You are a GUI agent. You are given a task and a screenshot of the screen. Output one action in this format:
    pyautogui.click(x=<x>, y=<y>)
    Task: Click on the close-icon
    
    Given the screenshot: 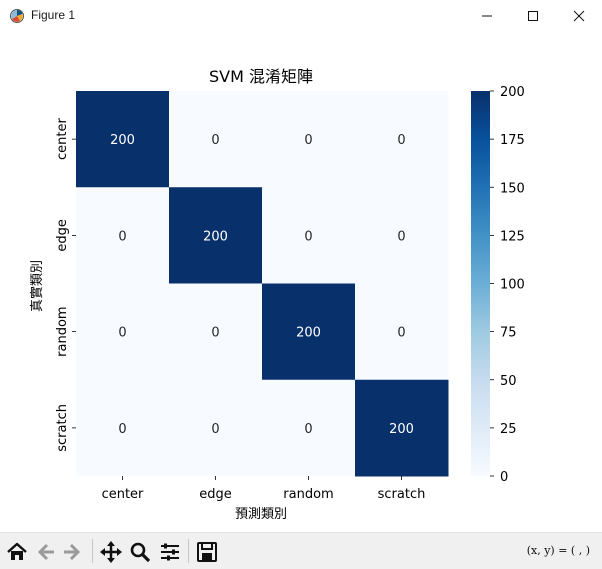 What is the action you would take?
    pyautogui.click(x=579, y=16)
    